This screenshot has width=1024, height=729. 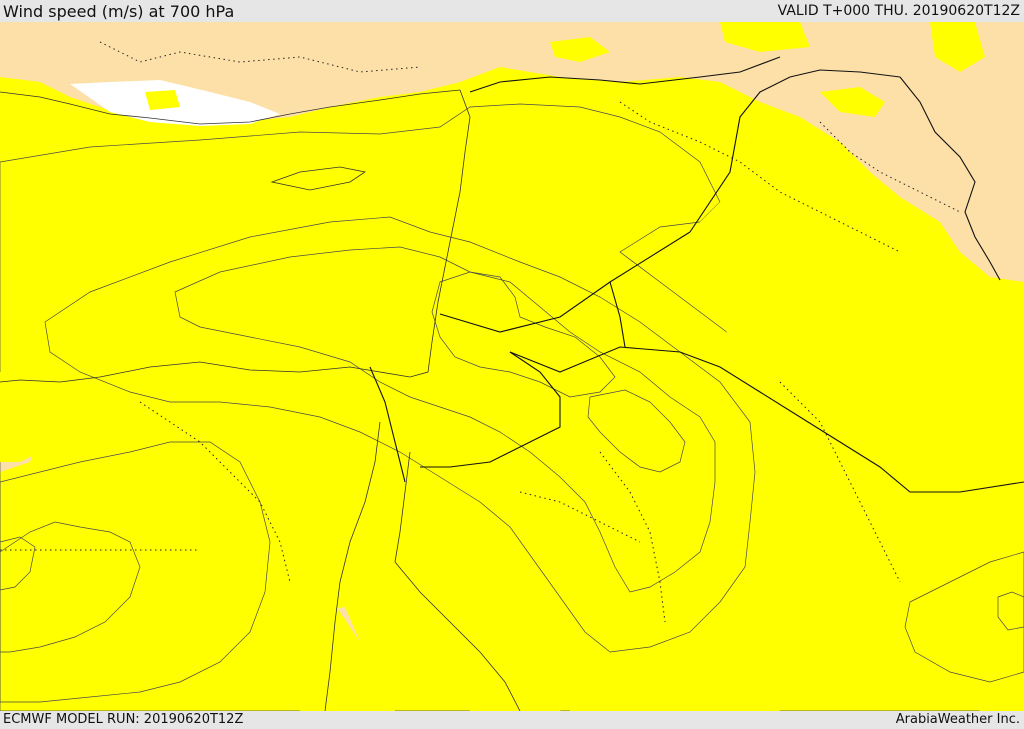 I want to click on field-level4-west, so click(x=70, y=587).